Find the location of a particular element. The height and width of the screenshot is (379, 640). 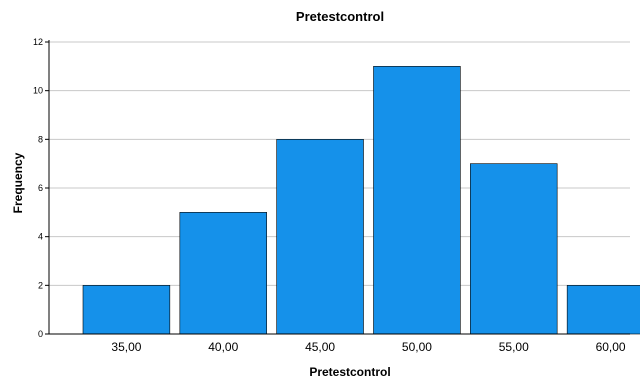

x-tick-label: 40,00 is located at coordinates (223, 347).